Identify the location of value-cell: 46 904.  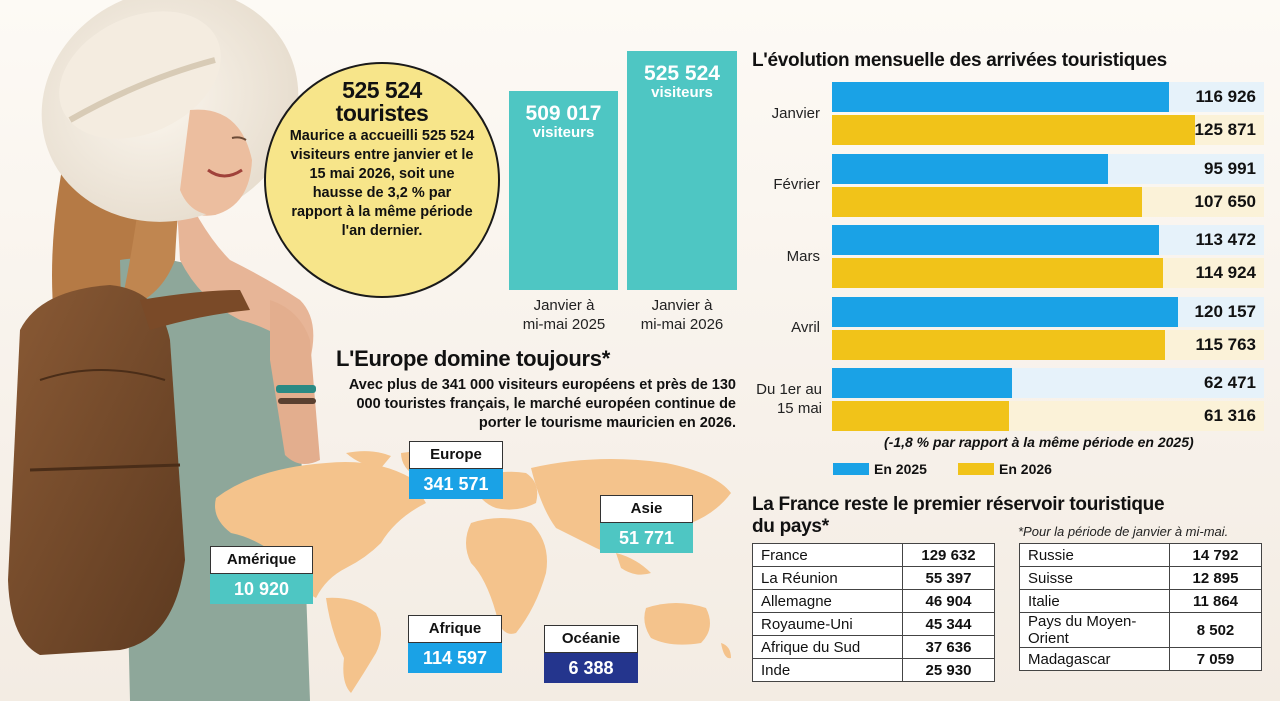
(948, 601).